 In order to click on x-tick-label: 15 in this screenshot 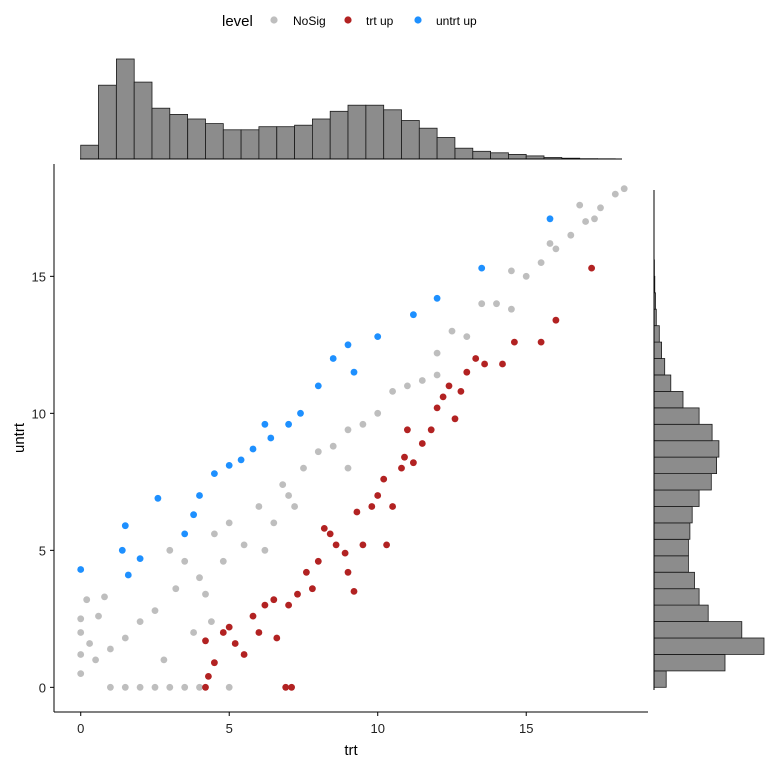, I will do `click(526, 728)`.